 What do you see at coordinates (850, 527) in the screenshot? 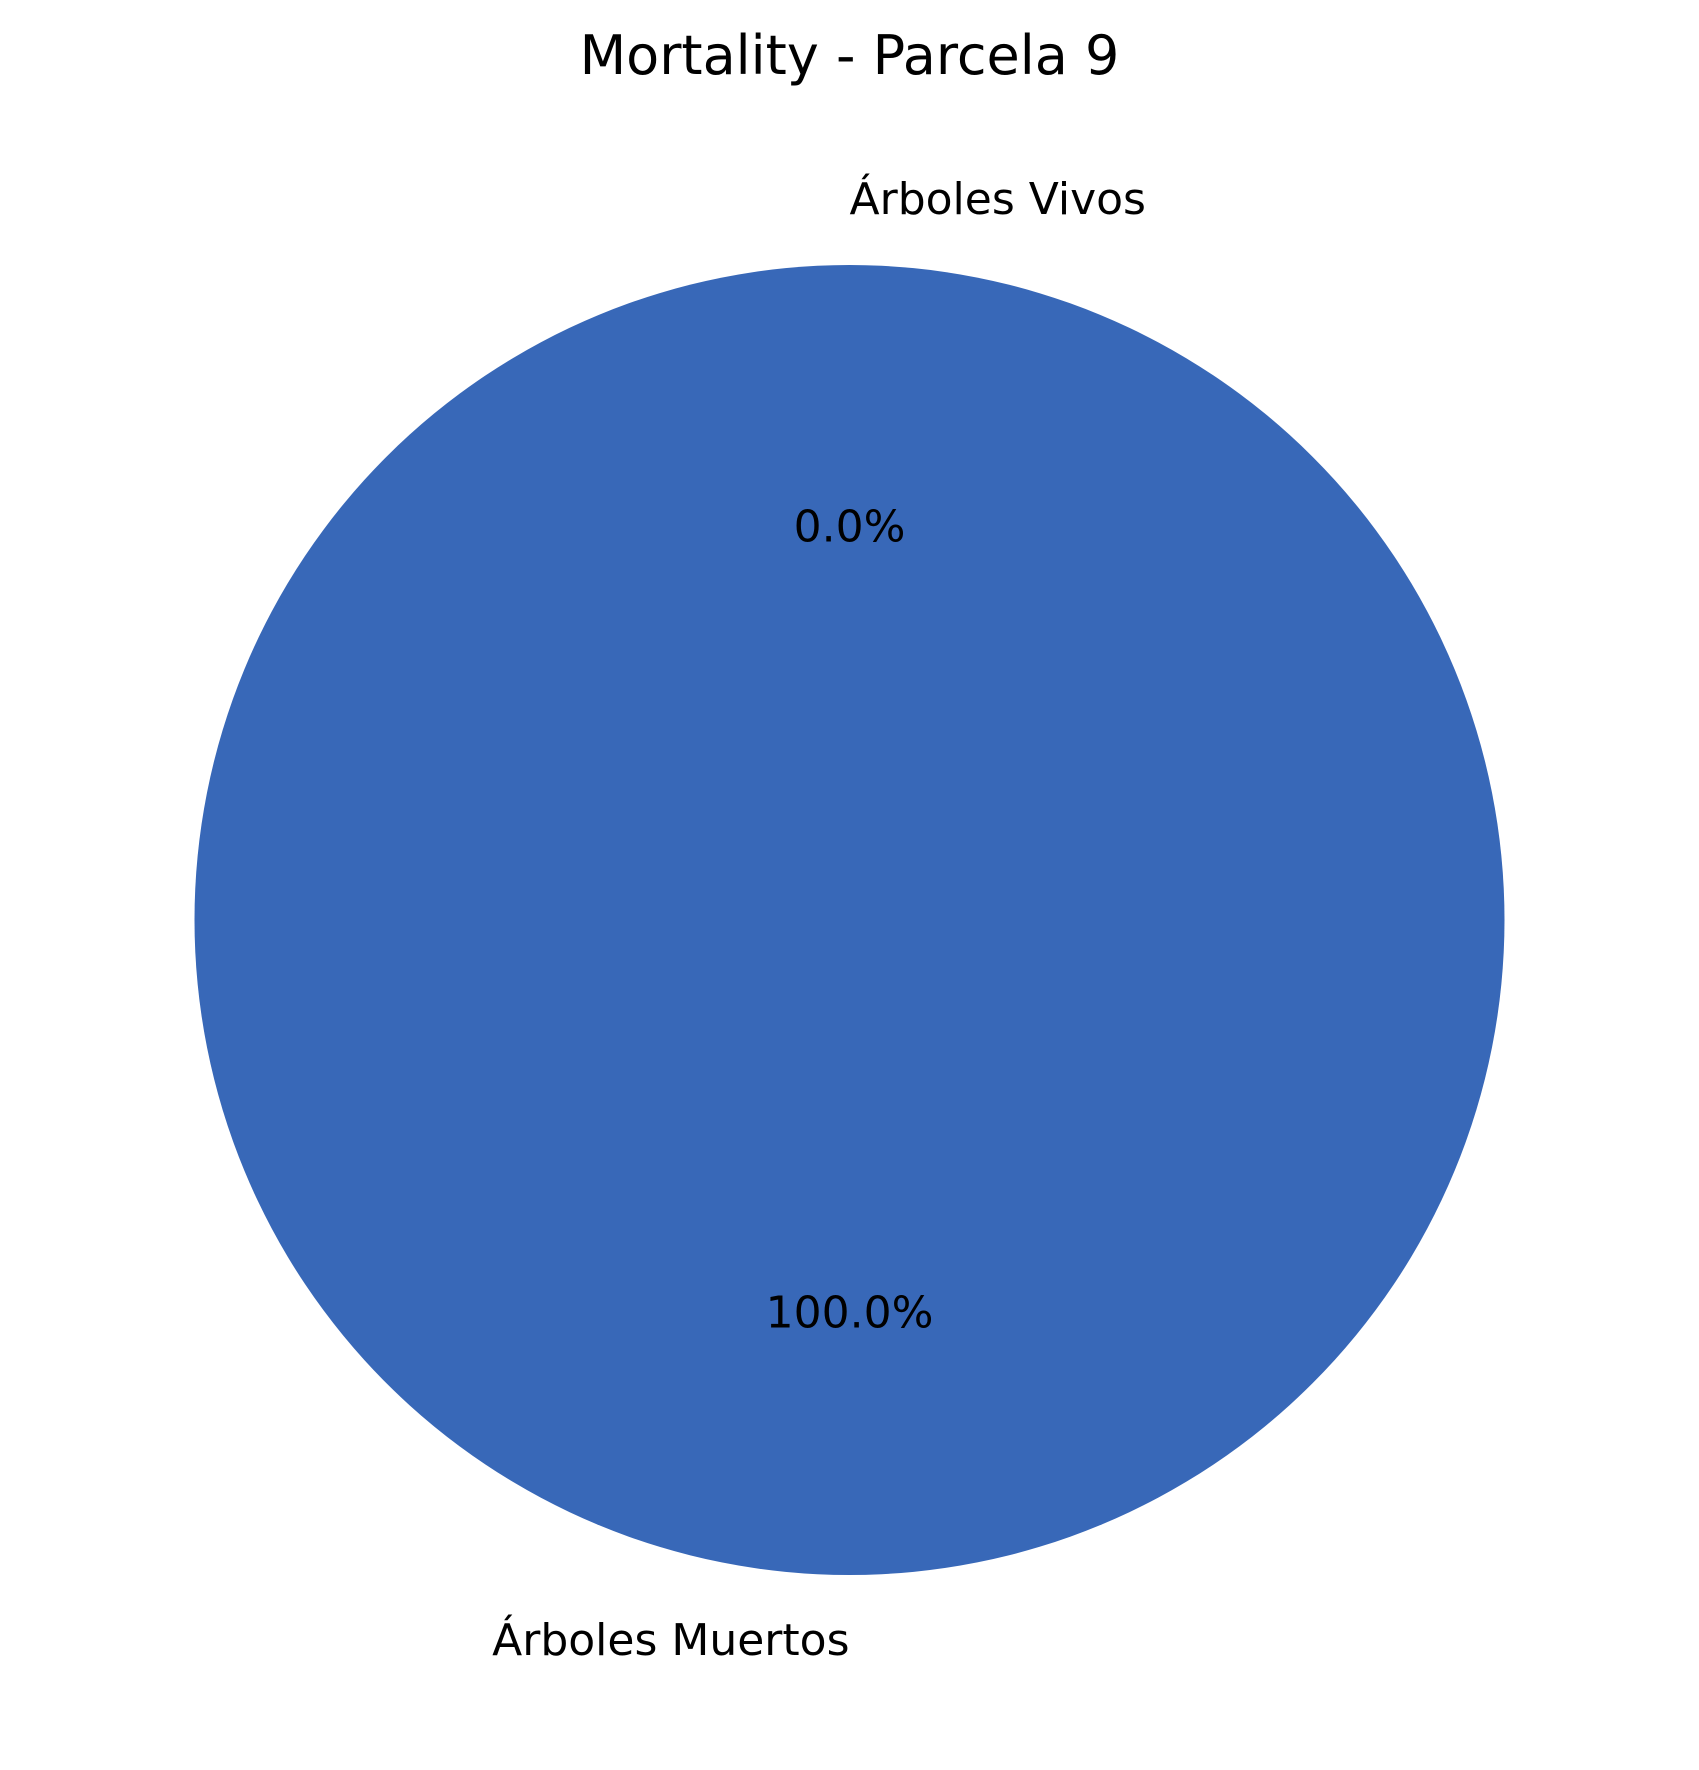
I see `slice-percent-label: 0.0%` at bounding box center [850, 527].